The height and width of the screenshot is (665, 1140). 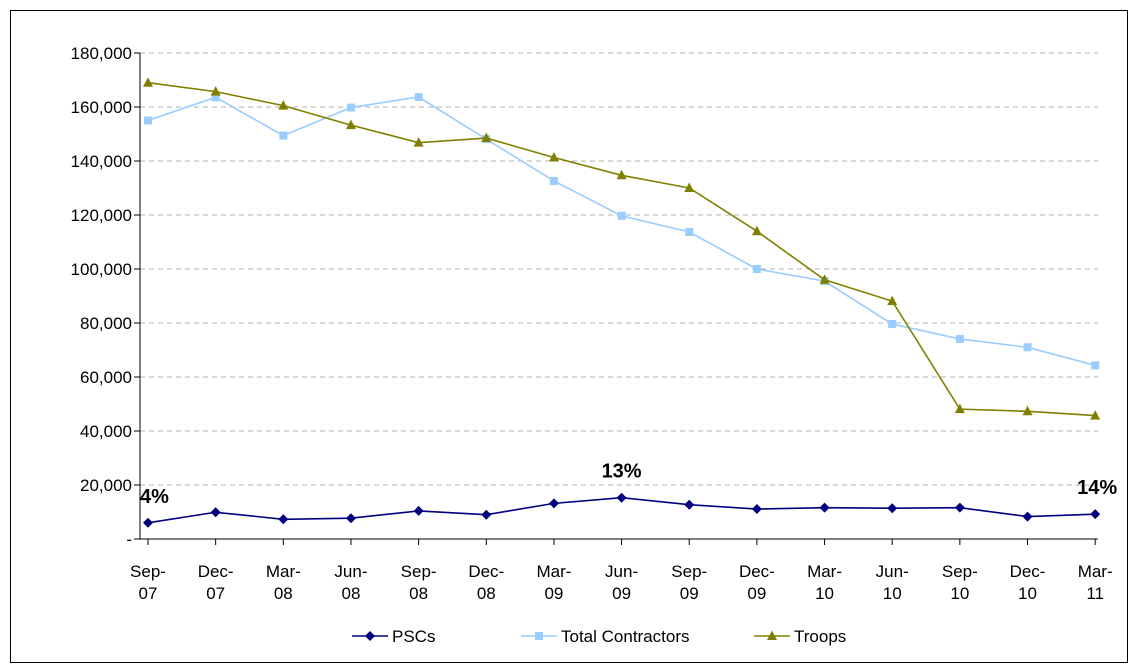 What do you see at coordinates (413, 636) in the screenshot?
I see `legend-label-pscs: PSCs` at bounding box center [413, 636].